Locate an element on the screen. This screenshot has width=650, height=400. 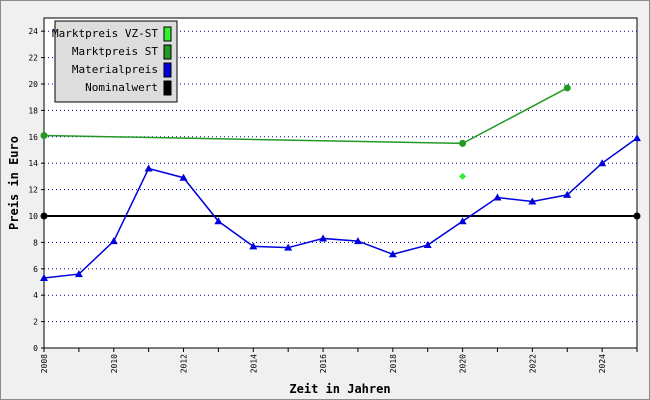
y-tick-label: 8 is located at coordinates (35, 242).